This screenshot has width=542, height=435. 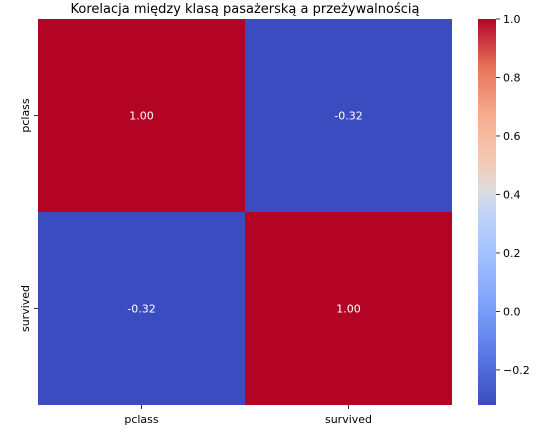 I want to click on x-tick-label: survived, so click(x=348, y=419).